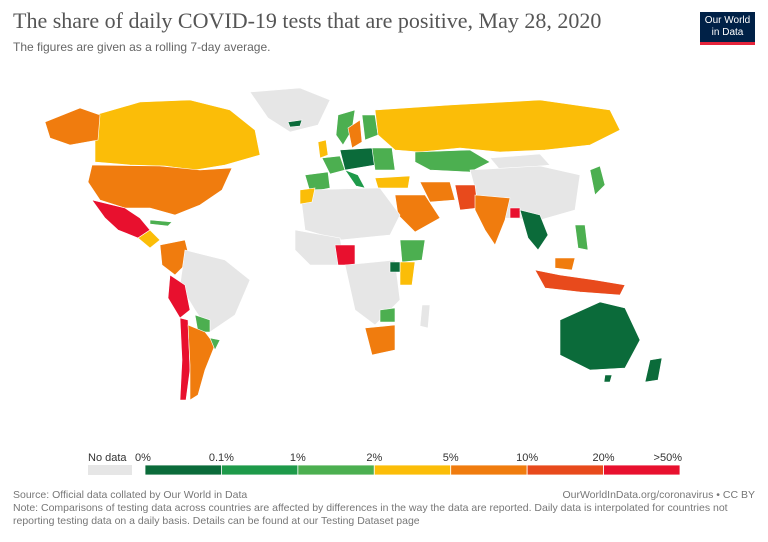 The width and height of the screenshot is (768, 542). What do you see at coordinates (451, 458) in the screenshot?
I see `legend-tick-4: 5%` at bounding box center [451, 458].